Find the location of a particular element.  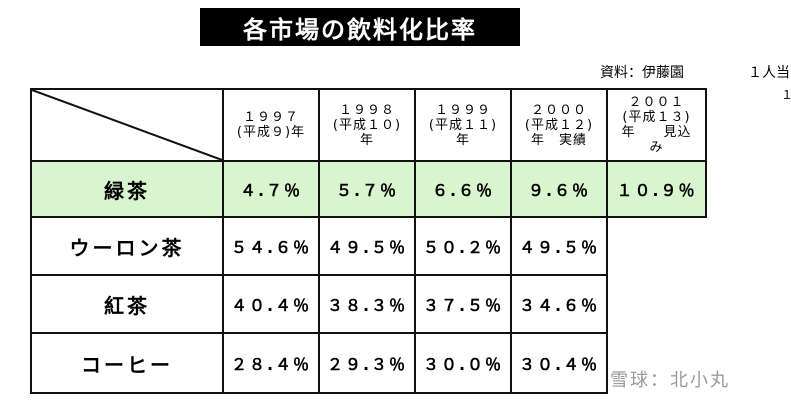

cell-value: ２９.３％ is located at coordinates (367, 363).